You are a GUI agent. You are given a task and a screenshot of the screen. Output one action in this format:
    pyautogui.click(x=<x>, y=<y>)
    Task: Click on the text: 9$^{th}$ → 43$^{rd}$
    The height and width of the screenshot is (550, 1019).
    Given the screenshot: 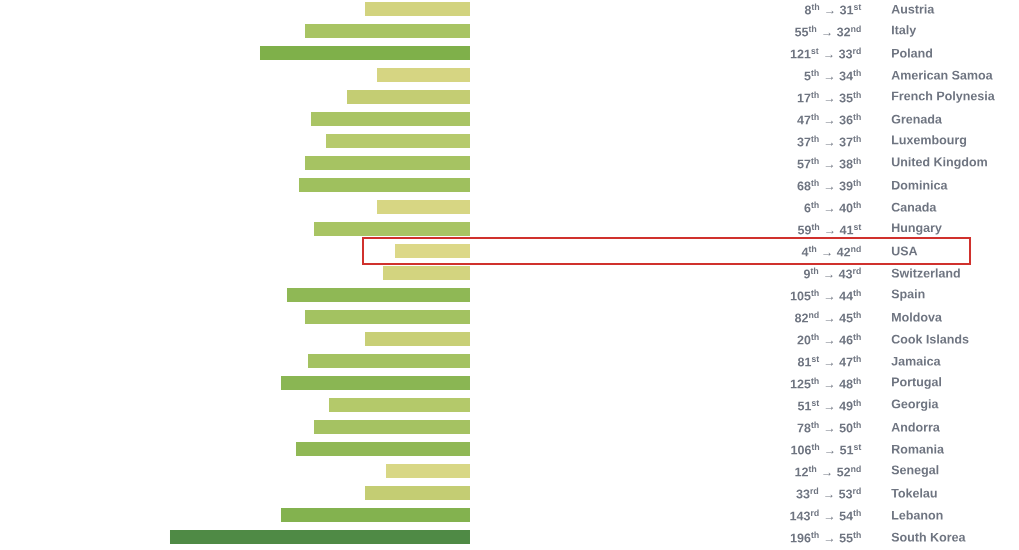 What is the action you would take?
    pyautogui.click(x=832, y=273)
    